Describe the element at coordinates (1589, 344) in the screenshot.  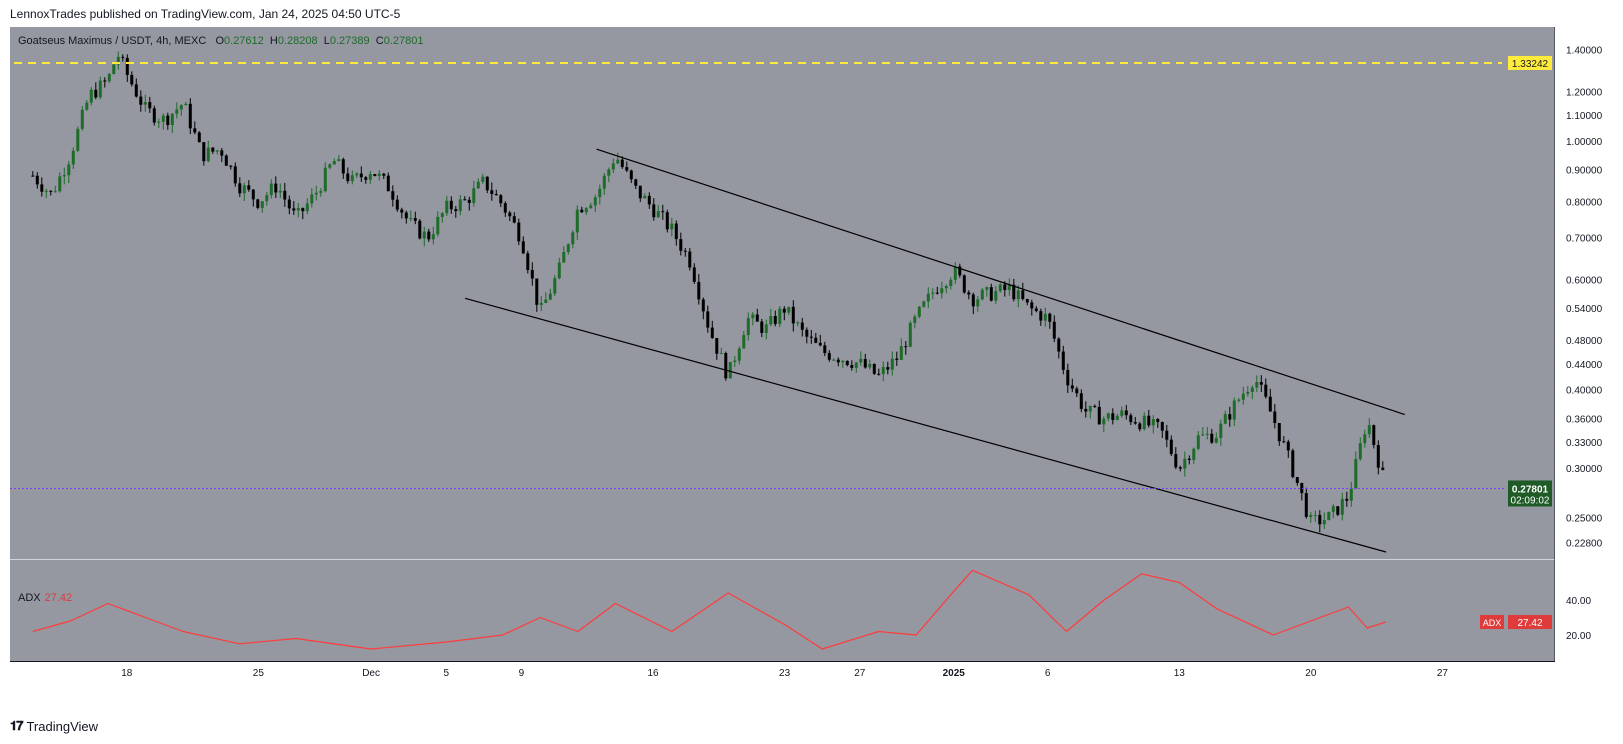
I see `price-scale-background` at that location.